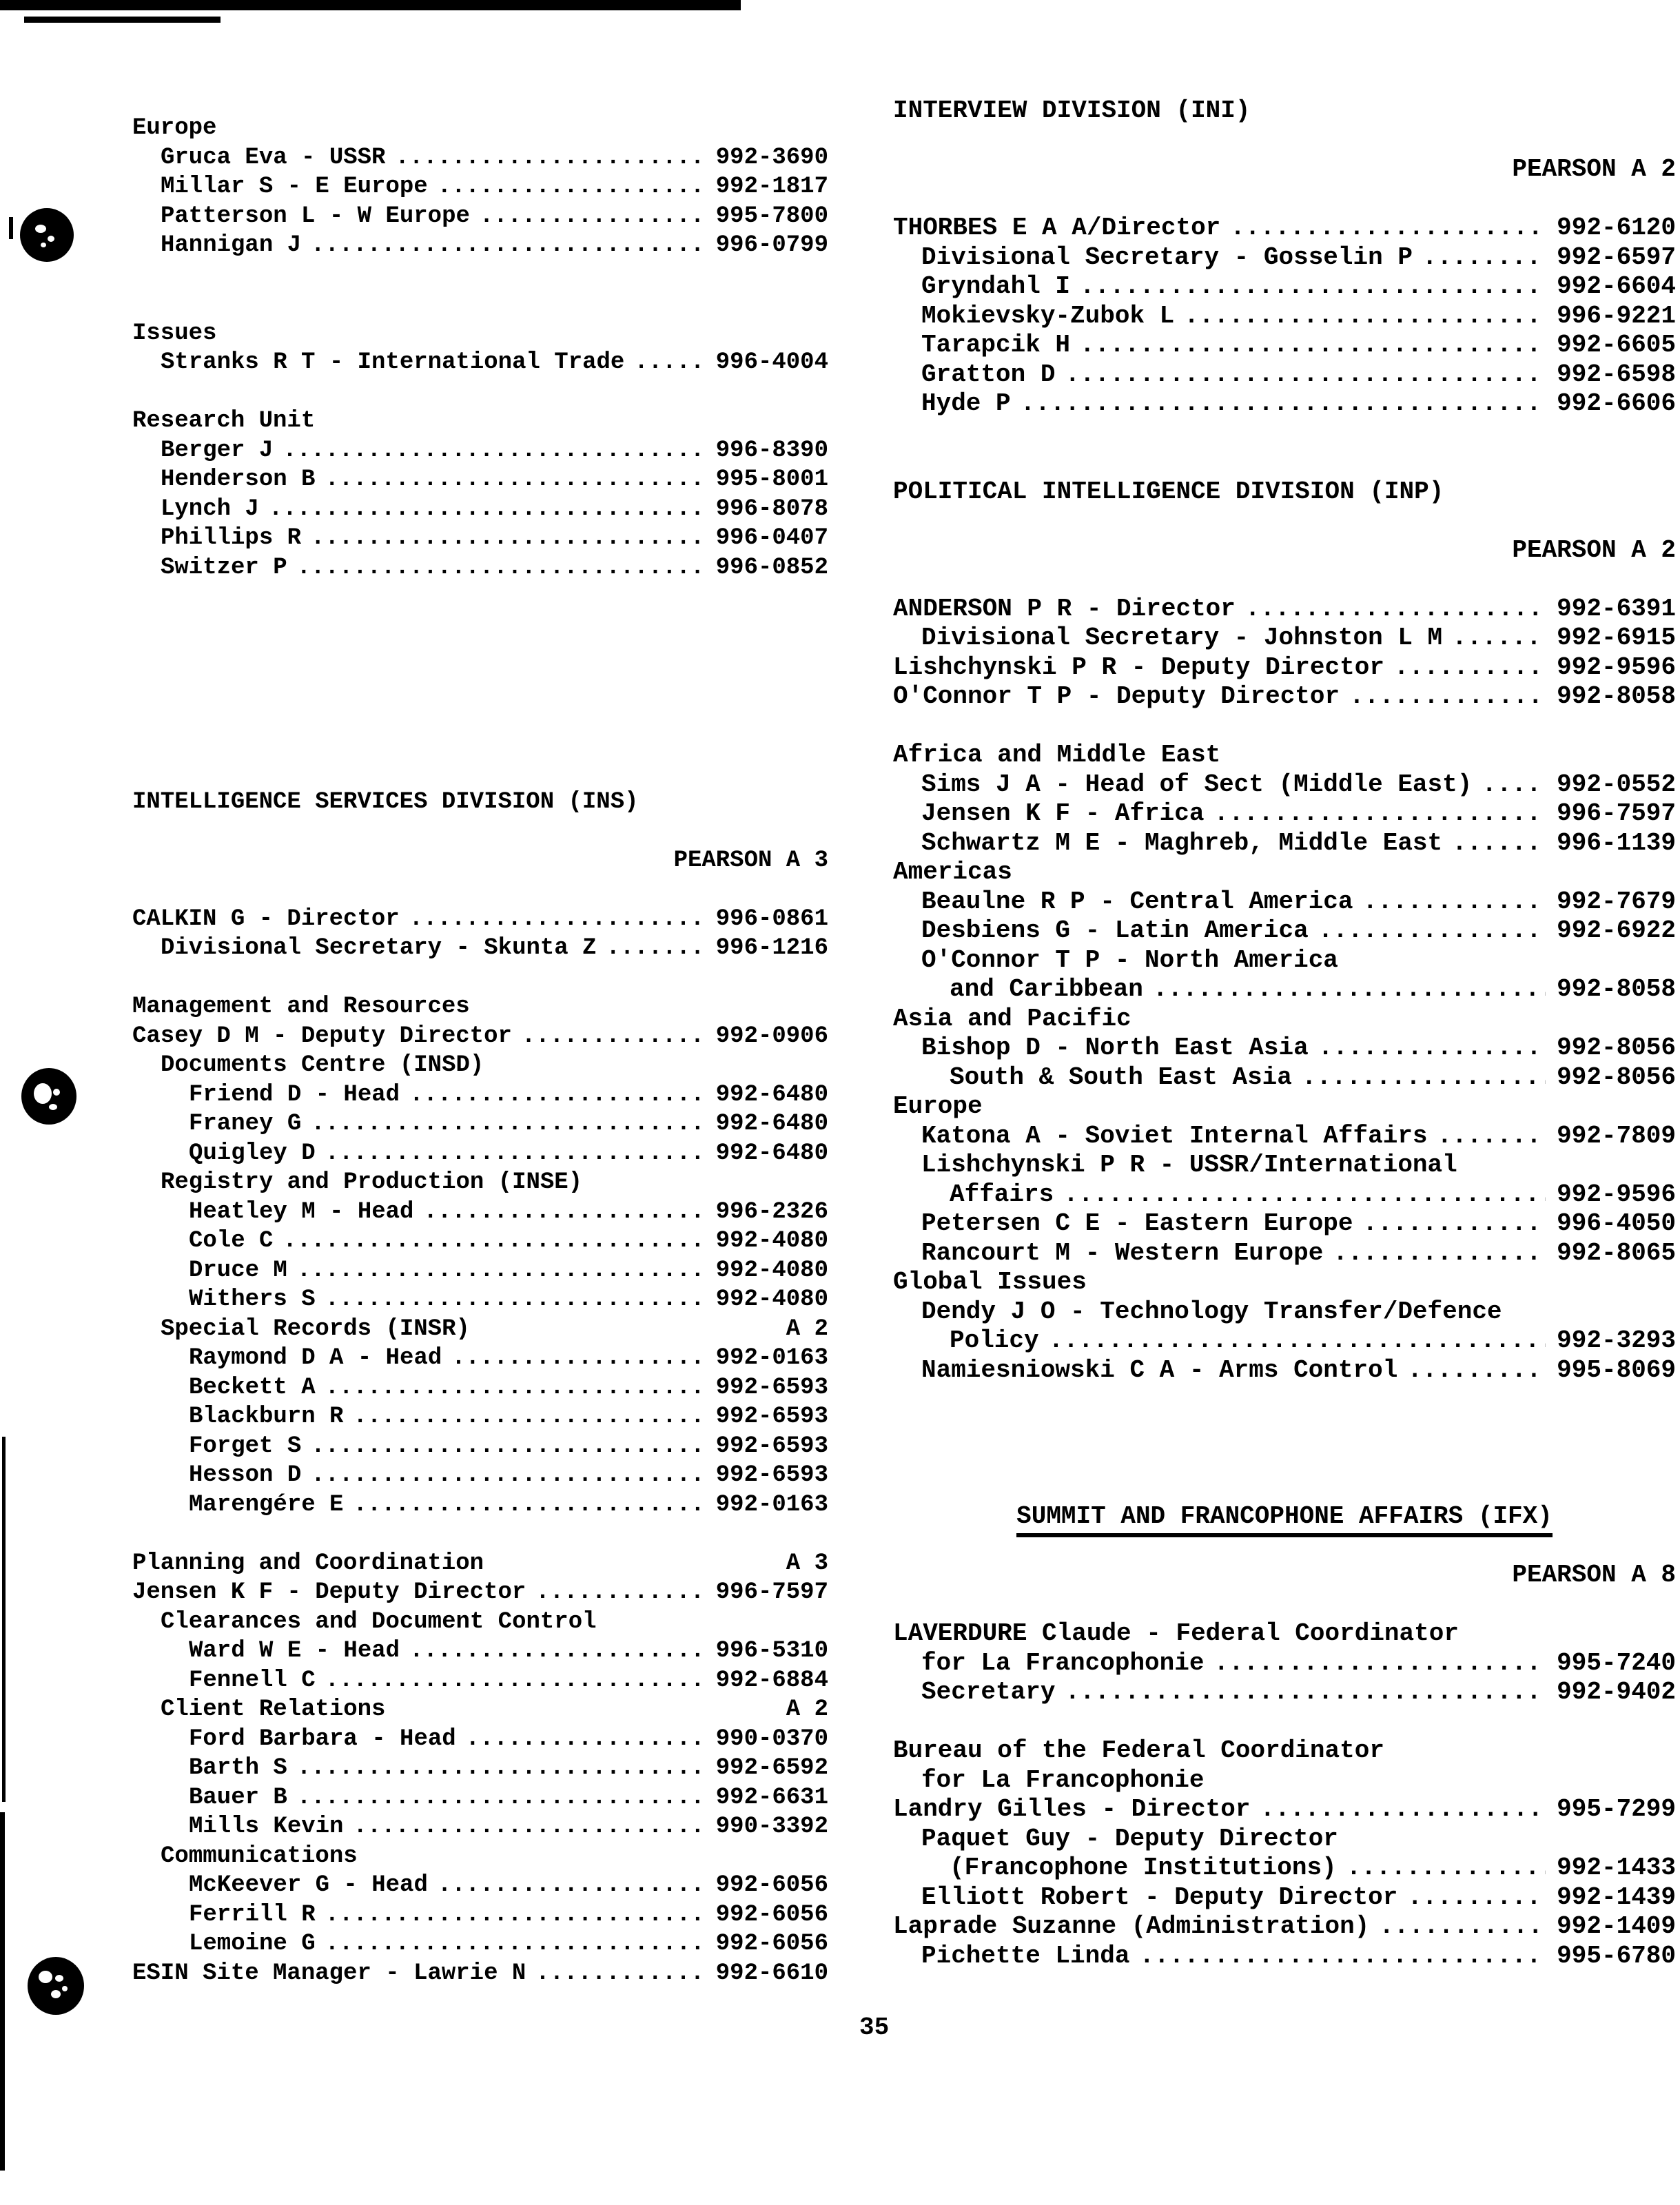 This screenshot has width=1680, height=2205. What do you see at coordinates (1616, 843) in the screenshot?
I see `phone-number: 996-1139` at bounding box center [1616, 843].